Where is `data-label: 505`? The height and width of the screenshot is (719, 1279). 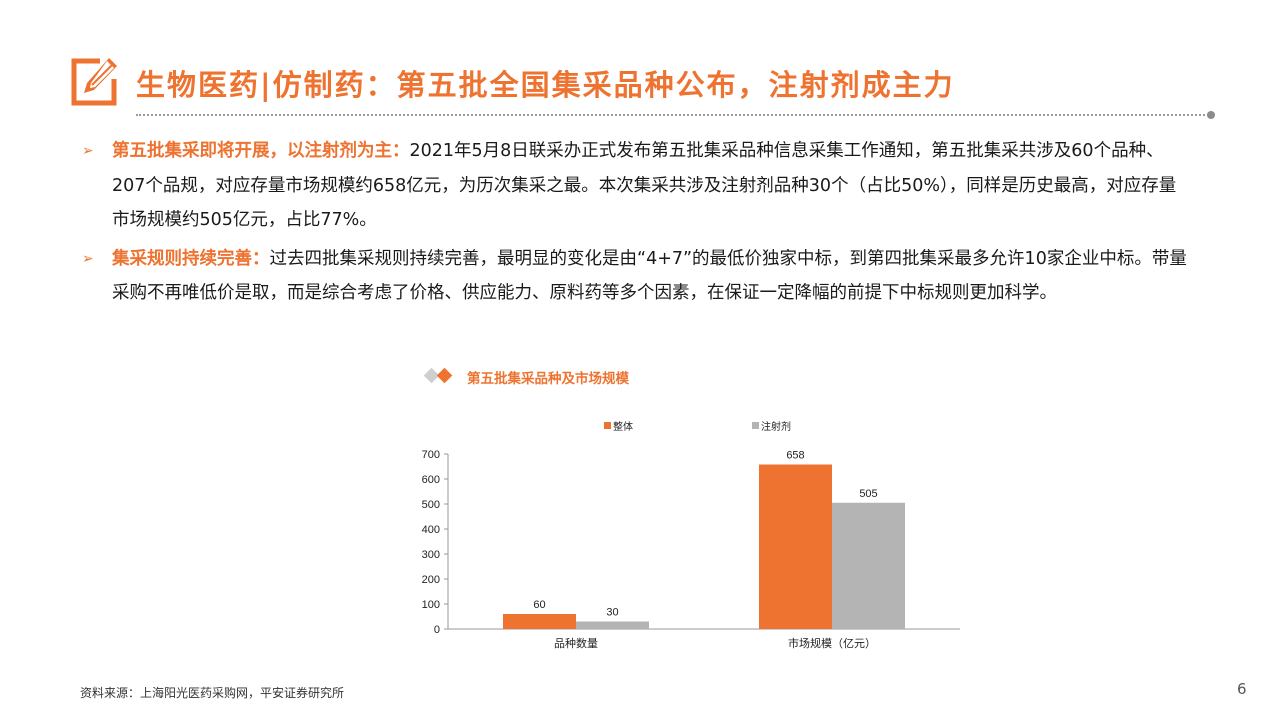
data-label: 505 is located at coordinates (868, 494).